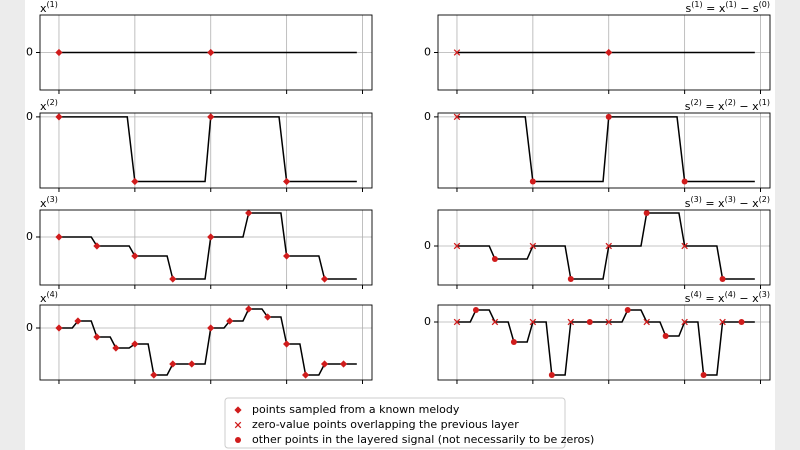  I want to click on title-text: − s, so click(748, 8).